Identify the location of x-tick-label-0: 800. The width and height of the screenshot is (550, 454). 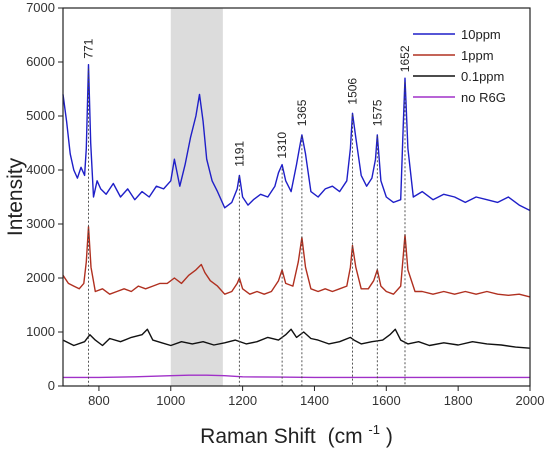
(99, 400).